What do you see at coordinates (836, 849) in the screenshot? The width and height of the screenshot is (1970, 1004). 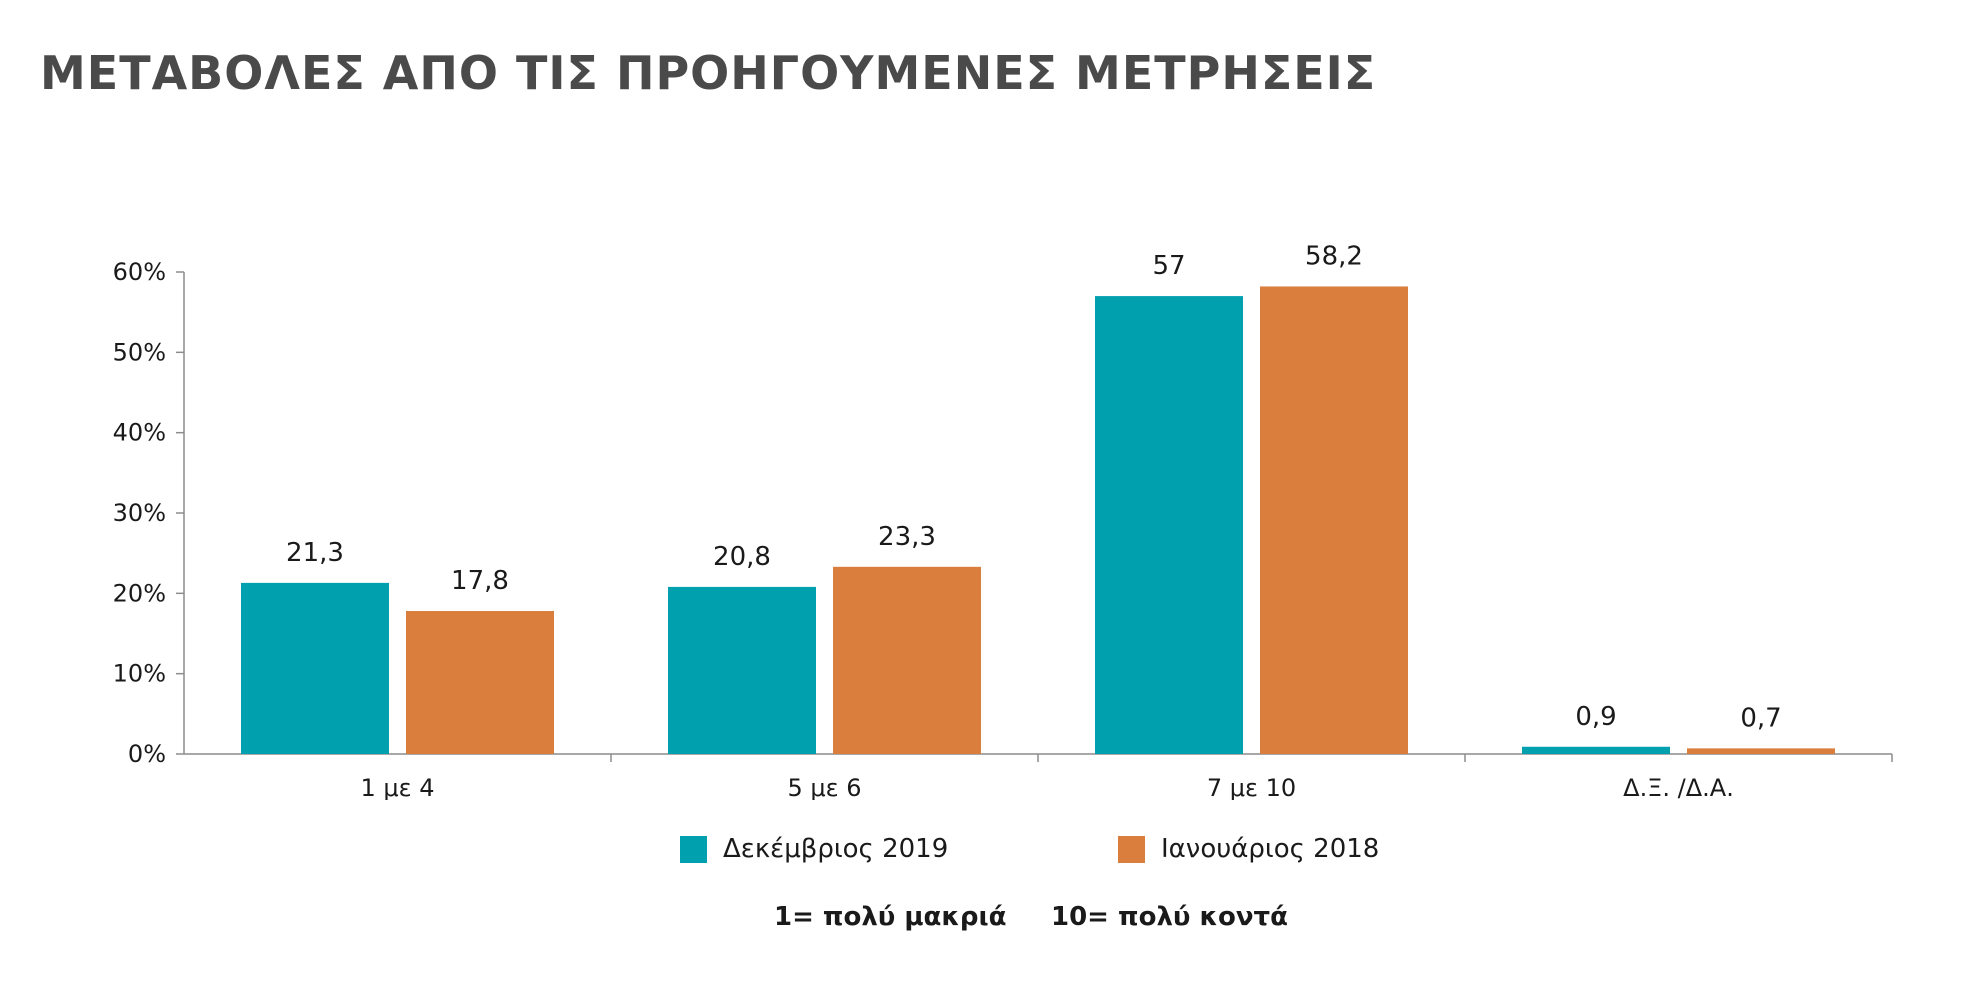 I see `legend-label-dec-2019: Δεκέμβριος 2019` at bounding box center [836, 849].